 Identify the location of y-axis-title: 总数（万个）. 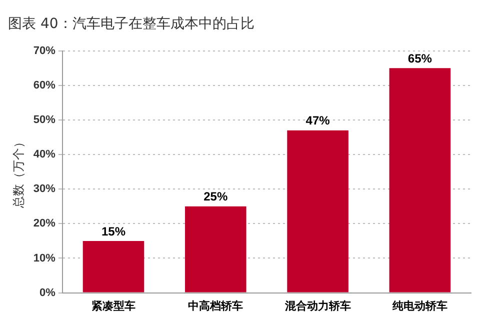
(18, 172).